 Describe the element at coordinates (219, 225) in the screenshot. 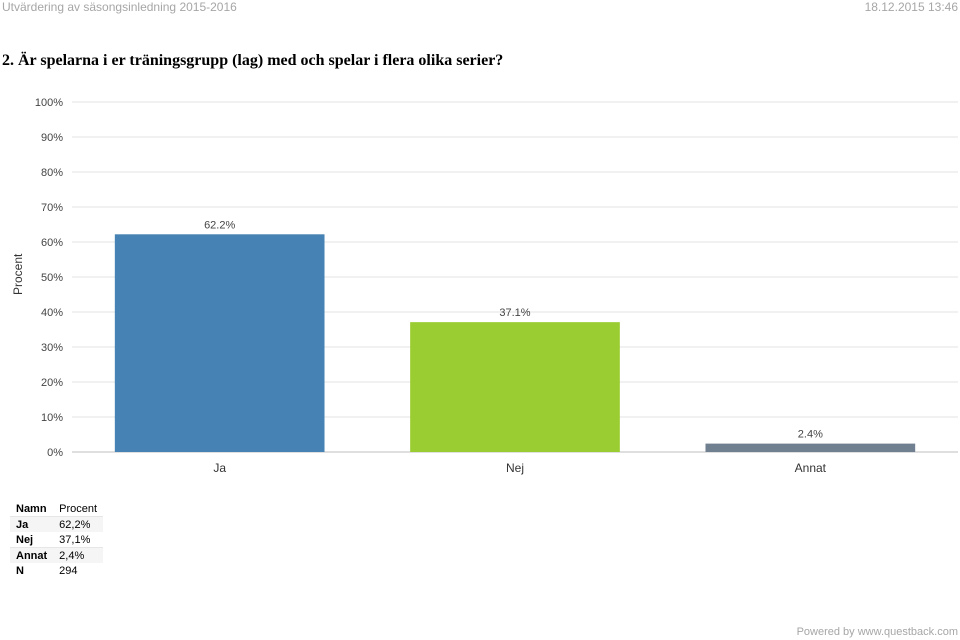

I see `data-label: 62.2%` at that location.